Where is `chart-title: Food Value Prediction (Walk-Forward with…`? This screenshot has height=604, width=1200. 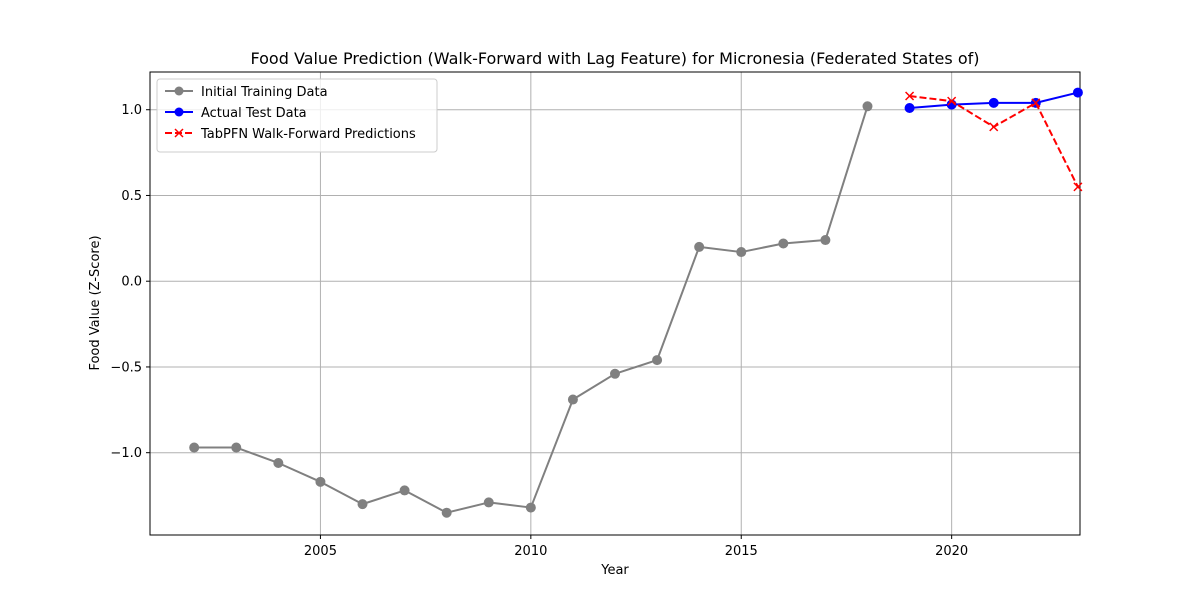
chart-title: Food Value Prediction (Walk-Forward with… is located at coordinates (615, 58).